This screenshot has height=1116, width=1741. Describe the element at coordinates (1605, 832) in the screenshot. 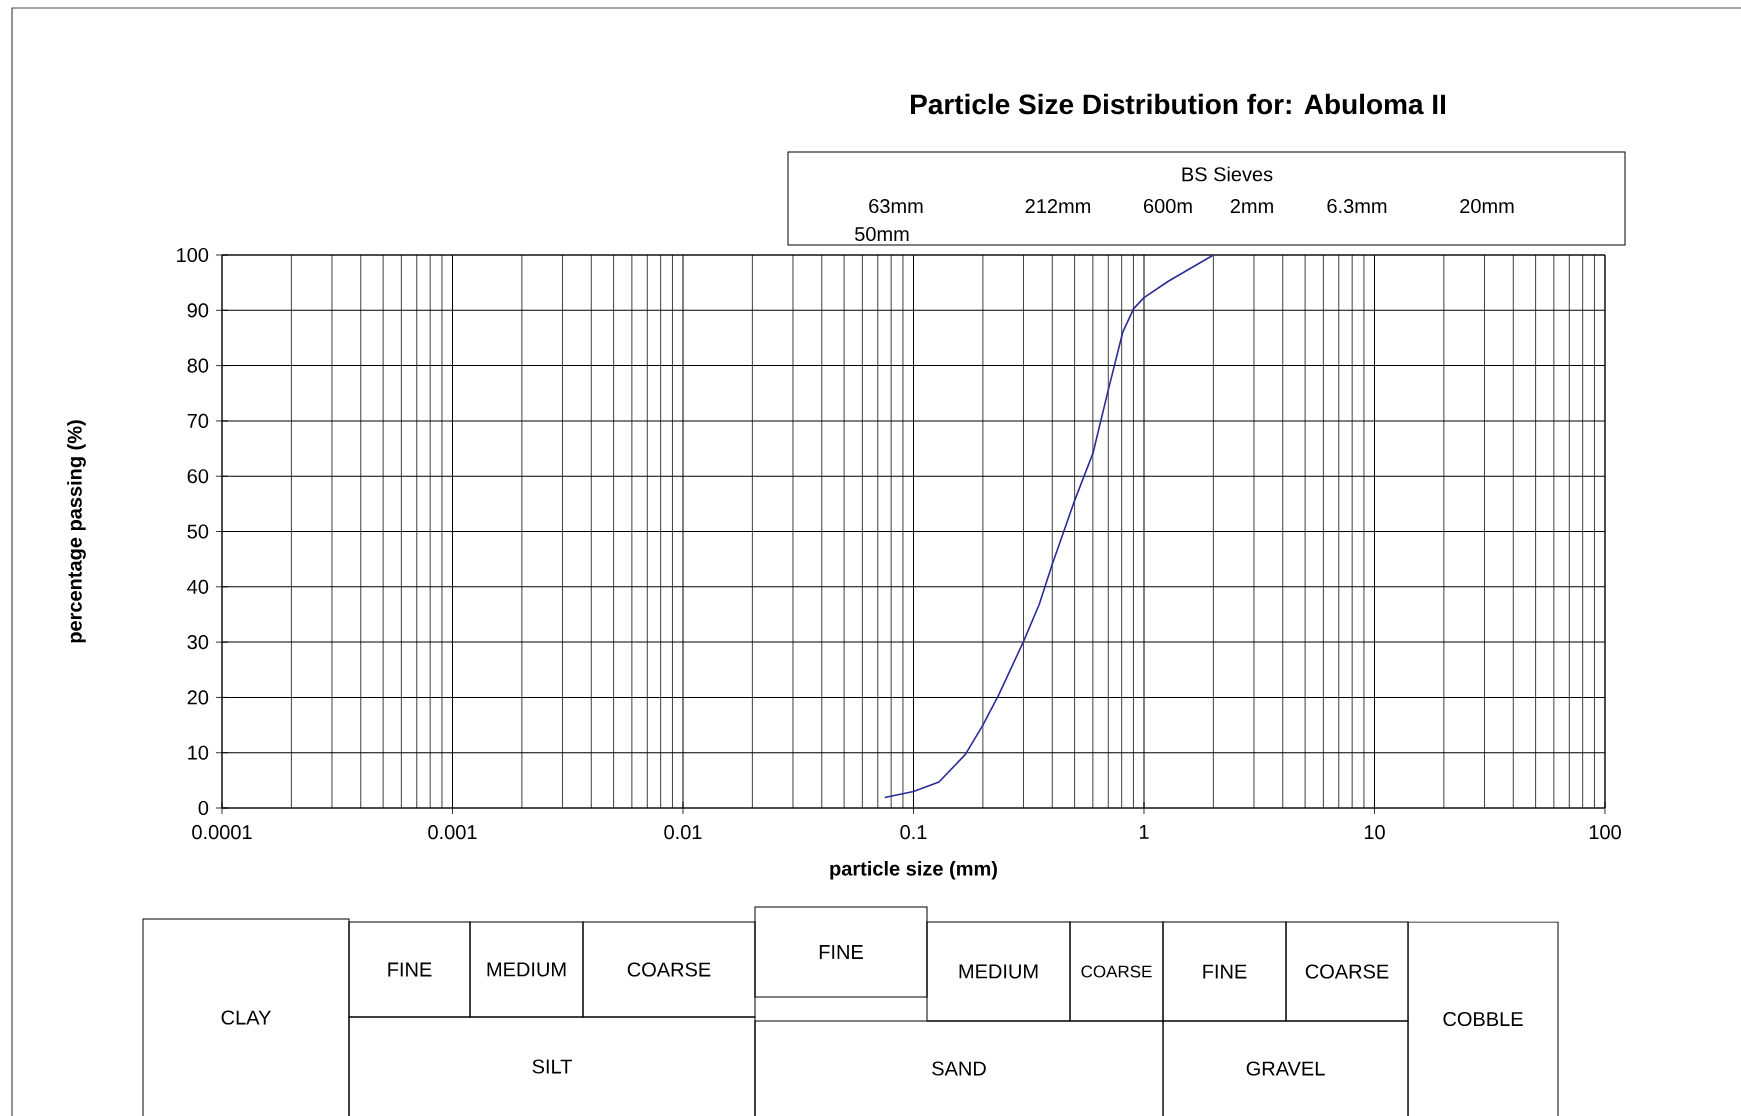

I see `x-tick-label: 100` at that location.